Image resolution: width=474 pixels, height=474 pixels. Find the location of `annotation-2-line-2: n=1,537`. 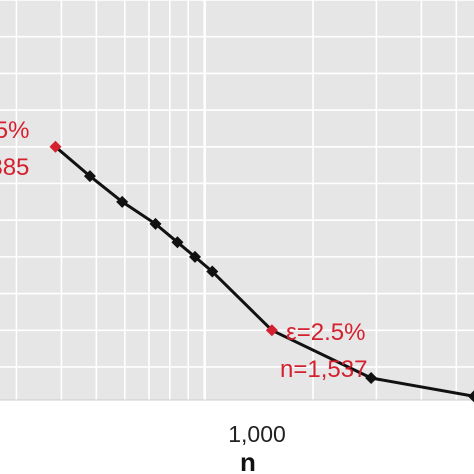

annotation-2-line-2: n=1,537 is located at coordinates (323, 369).